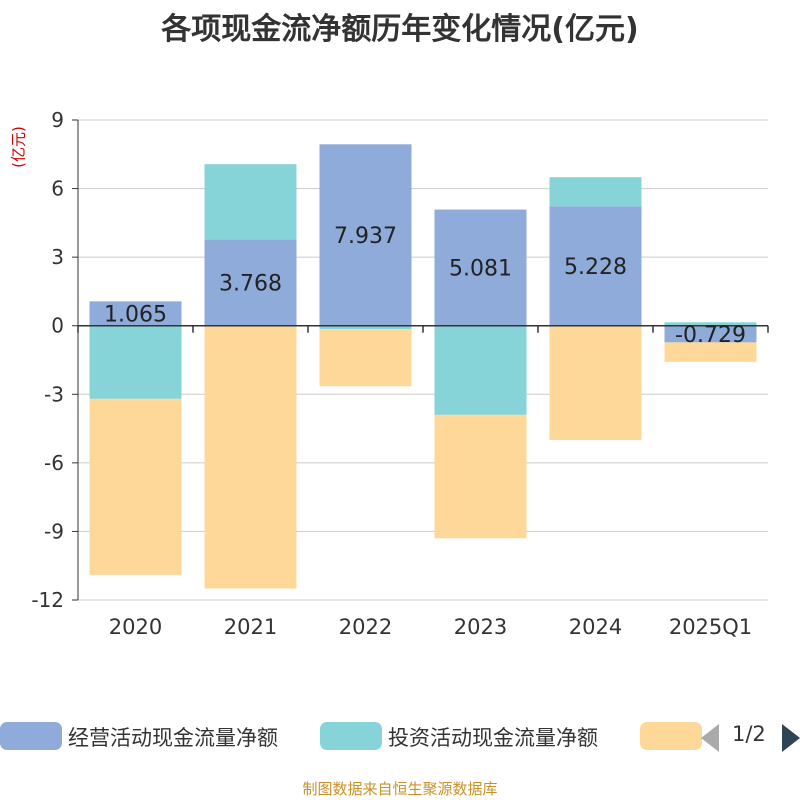 Image resolution: width=800 pixels, height=800 pixels. Describe the element at coordinates (250, 457) in the screenshot. I see `bar-financing-2021` at that location.